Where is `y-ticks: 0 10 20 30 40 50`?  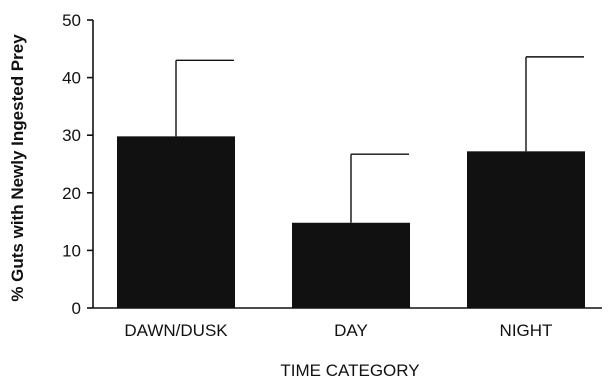
y-ticks: 0 10 20 30 40 50 is located at coordinates (77, 164).